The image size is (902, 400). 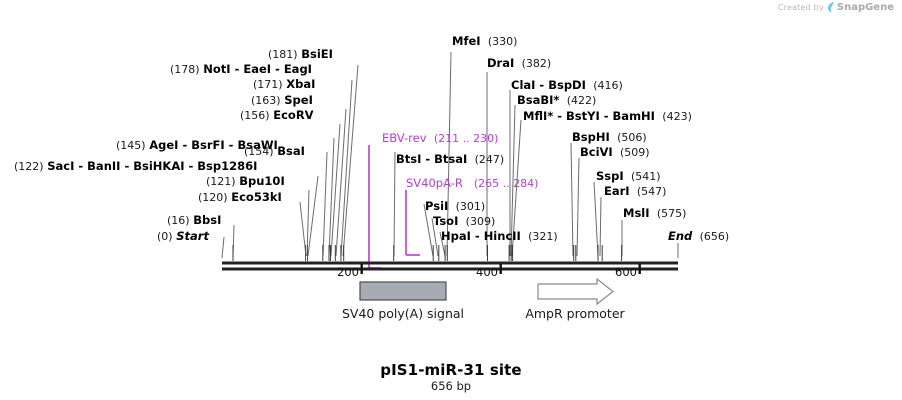 What do you see at coordinates (556, 100) in the screenshot?
I see `enzyme-label-bsabi: BsaBI* (422)` at bounding box center [556, 100].